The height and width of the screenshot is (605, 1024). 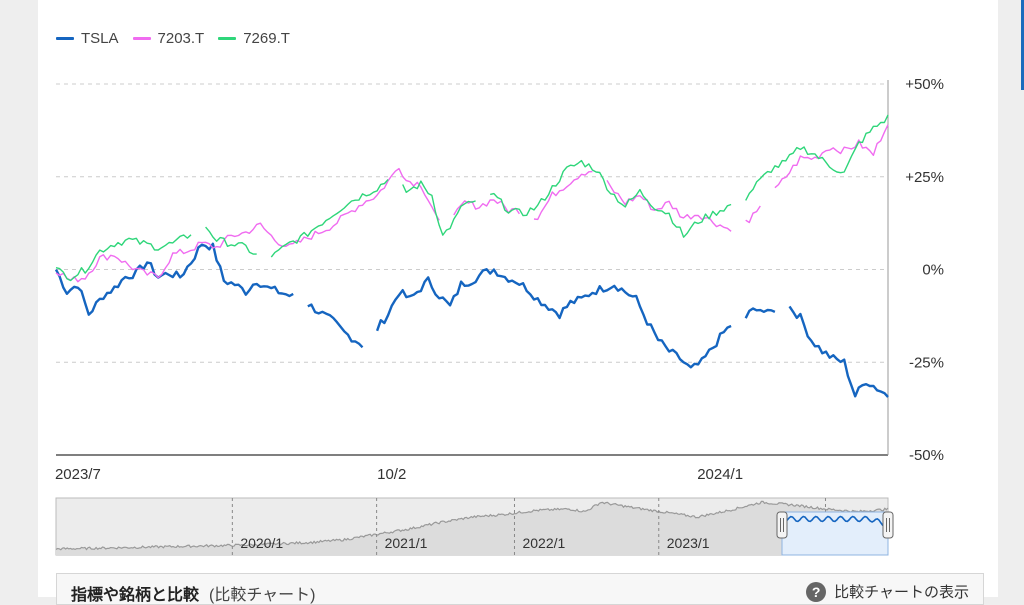 I want to click on compare-section-title: 指標や銘柄と比較 (比較チャート), so click(x=193, y=593).